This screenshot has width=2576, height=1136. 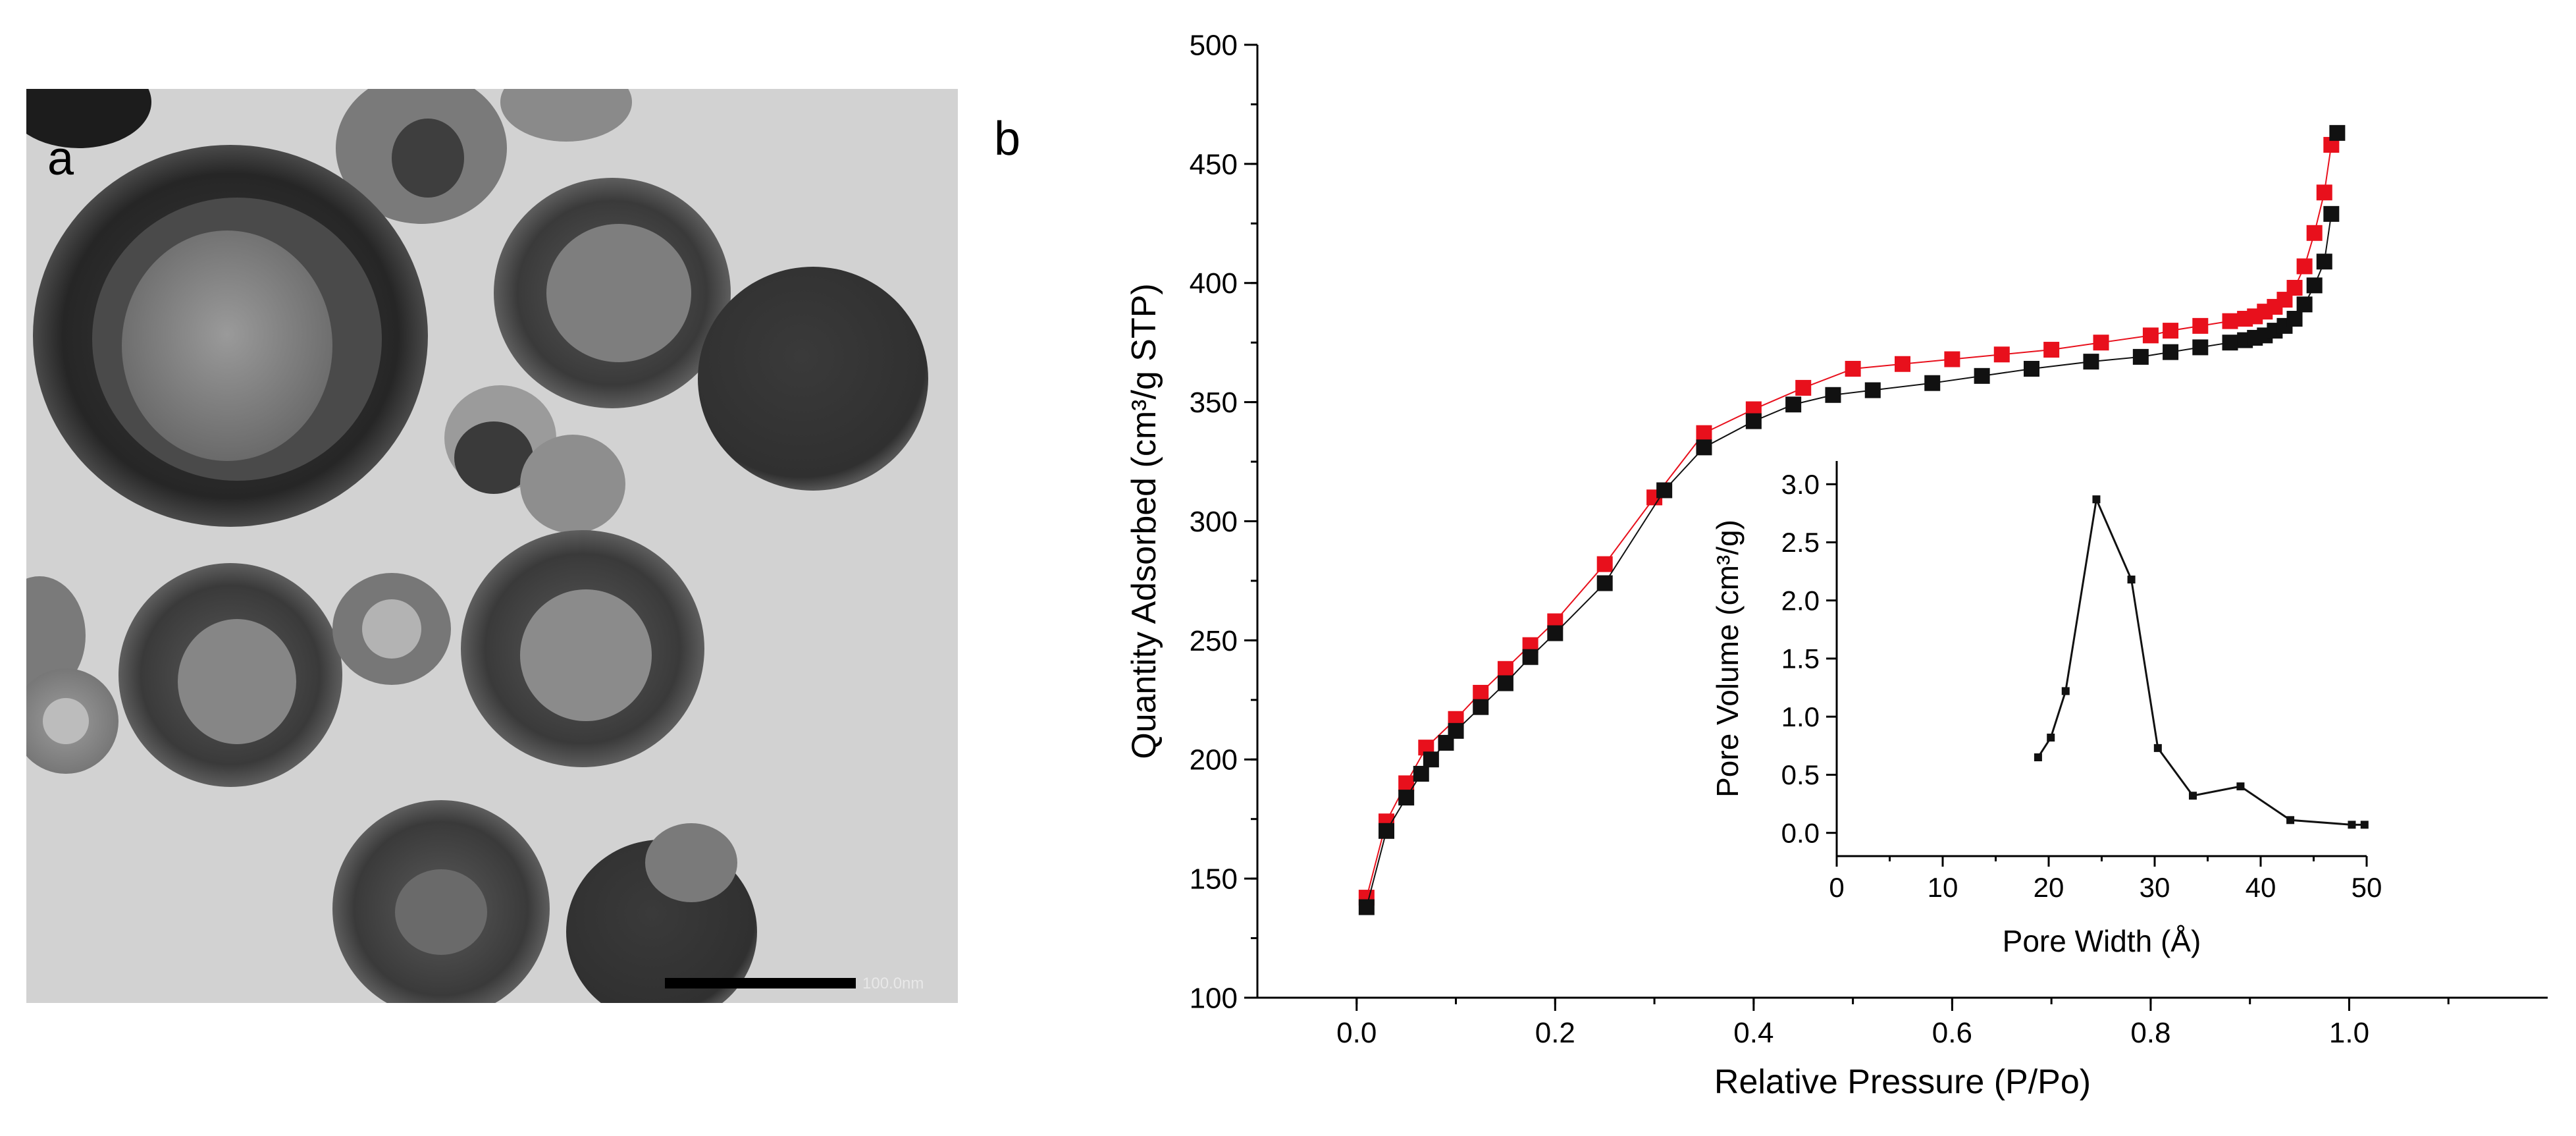 I want to click on x-tick-label: 0, so click(x=1836, y=887).